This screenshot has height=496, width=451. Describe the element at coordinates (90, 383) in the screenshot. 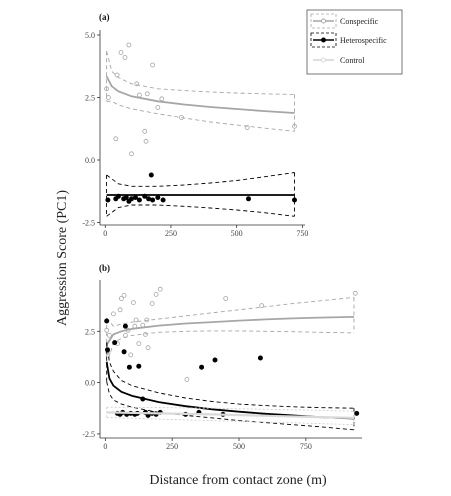

I see `y-tick-label-b: 0.0` at that location.